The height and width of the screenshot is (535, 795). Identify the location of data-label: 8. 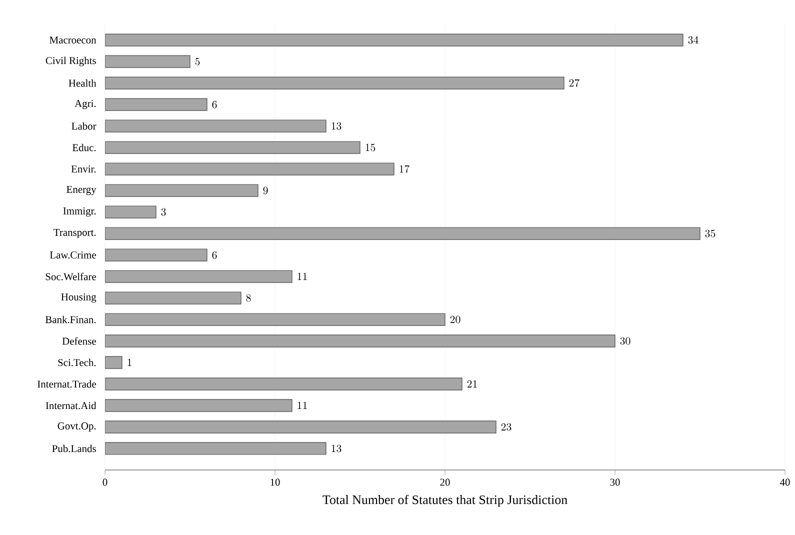
(248, 298).